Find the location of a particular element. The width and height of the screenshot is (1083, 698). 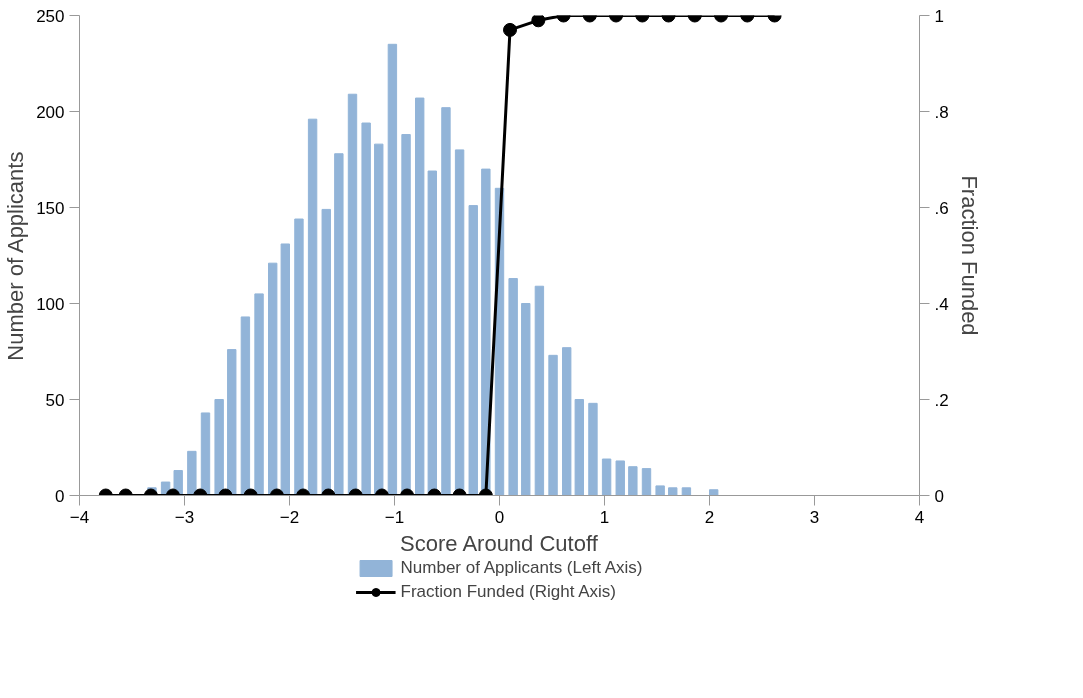

y2-tick-label: .8 is located at coordinates (941, 112).